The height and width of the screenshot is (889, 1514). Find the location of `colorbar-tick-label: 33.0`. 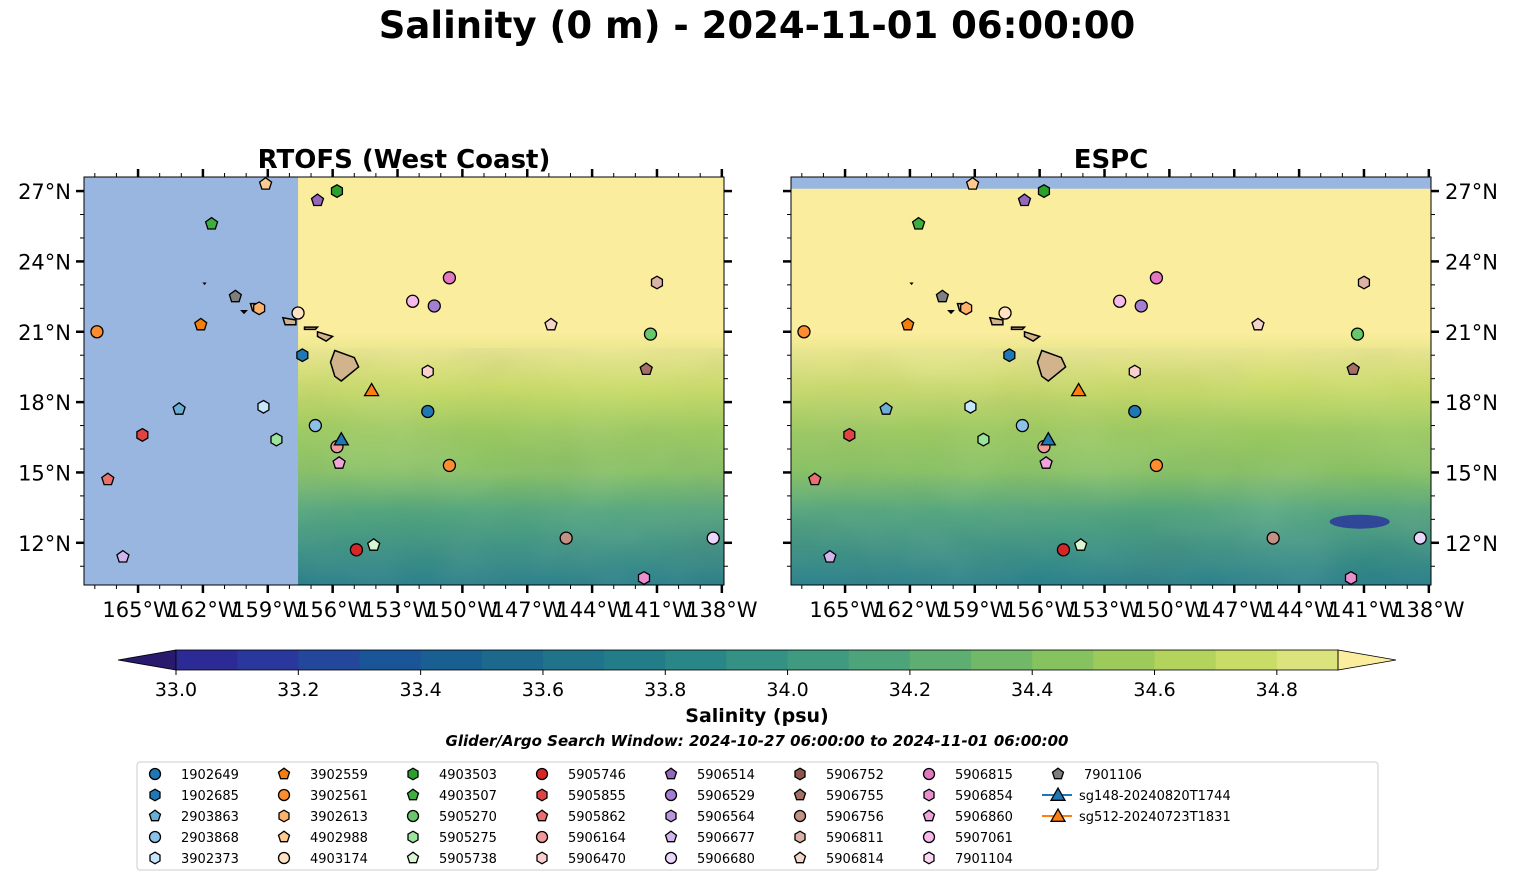

colorbar-tick-label: 33.0 is located at coordinates (176, 690).